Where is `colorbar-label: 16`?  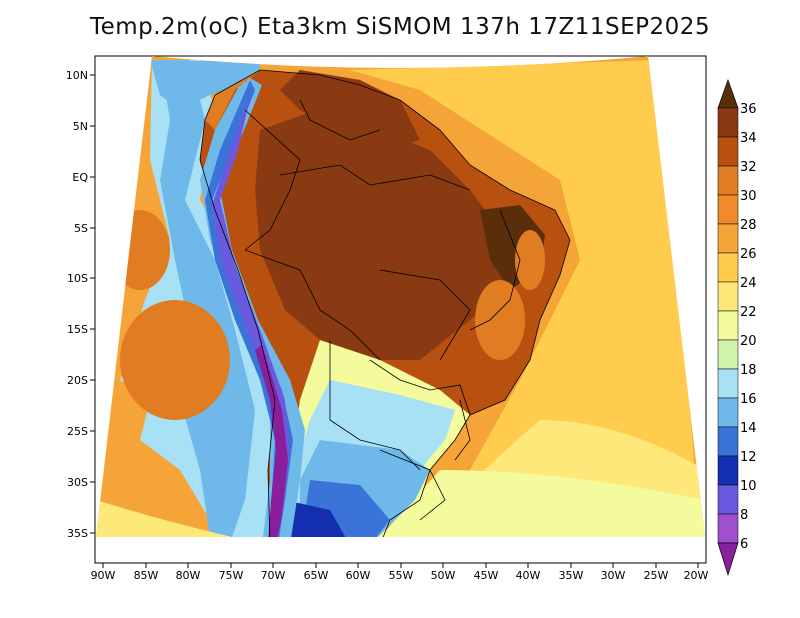
colorbar-label: 16 is located at coordinates (748, 399).